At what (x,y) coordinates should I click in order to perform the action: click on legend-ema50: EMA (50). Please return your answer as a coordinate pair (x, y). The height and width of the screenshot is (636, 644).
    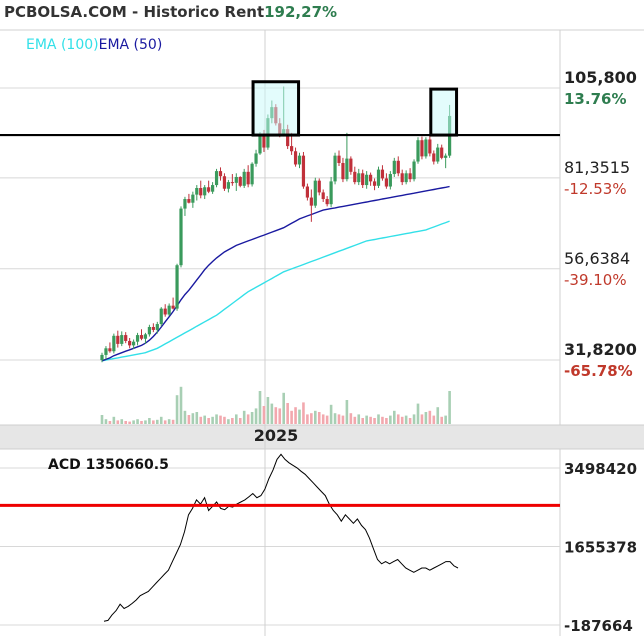
    Looking at the image, I should click on (131, 45).